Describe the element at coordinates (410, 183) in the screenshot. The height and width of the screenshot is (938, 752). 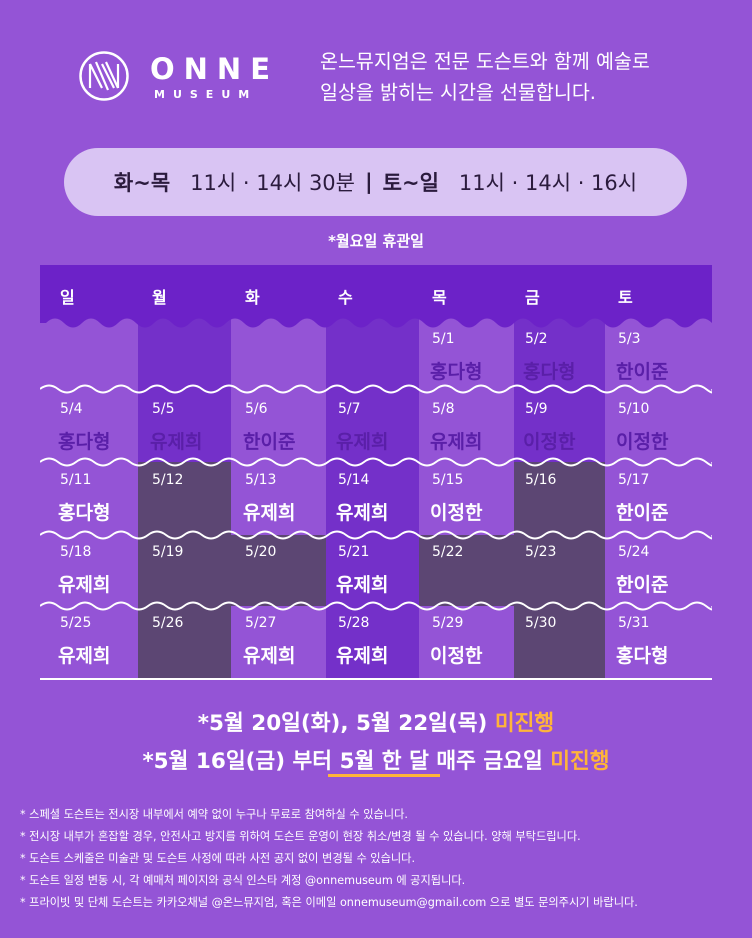
I see `weekend-label: 토~일` at that location.